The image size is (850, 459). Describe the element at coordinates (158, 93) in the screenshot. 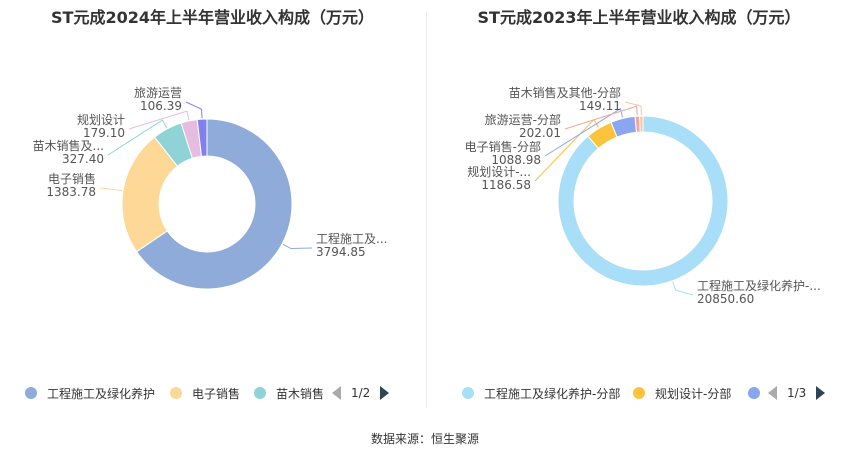

I see `slice-label: 旅游运营` at that location.